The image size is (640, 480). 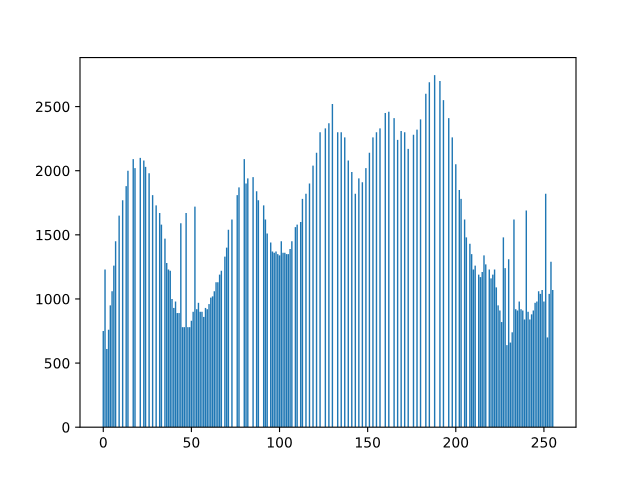 I want to click on x-tick-label: 150, so click(x=368, y=442).